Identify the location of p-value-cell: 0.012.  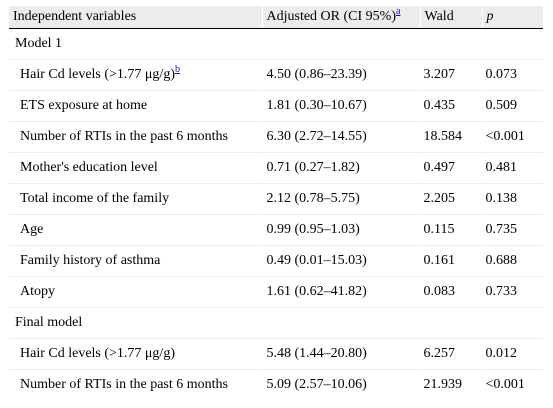
(512, 354).